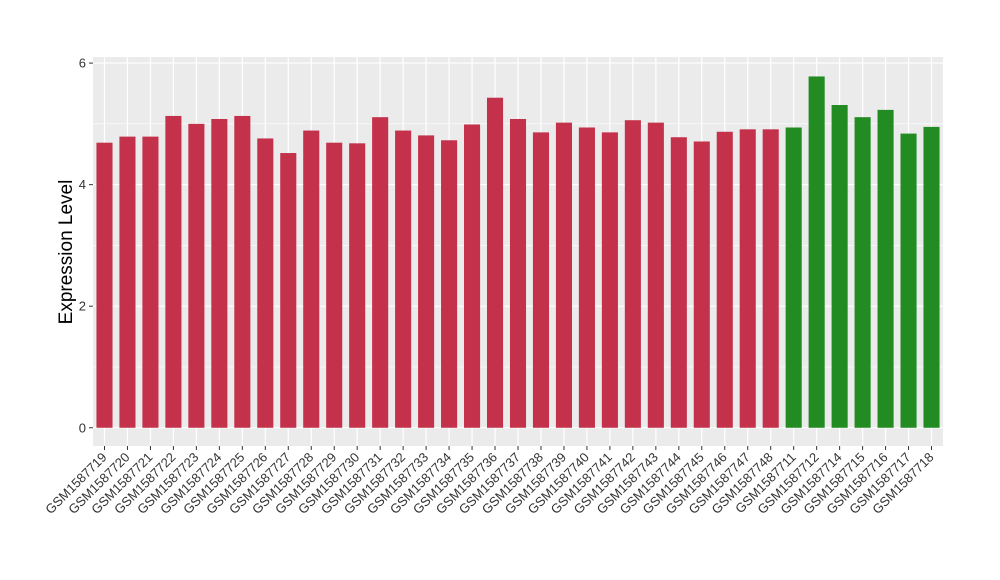 The width and height of the screenshot is (1000, 580). What do you see at coordinates (747, 278) in the screenshot?
I see `bar-GSM1587747` at bounding box center [747, 278].